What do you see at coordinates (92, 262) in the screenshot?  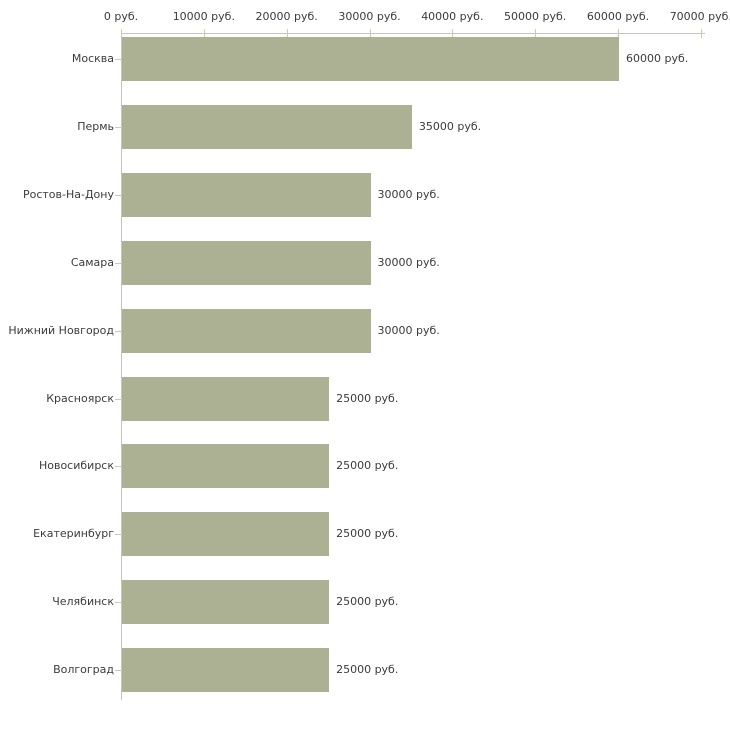 I see `category-label: Самара` at bounding box center [92, 262].